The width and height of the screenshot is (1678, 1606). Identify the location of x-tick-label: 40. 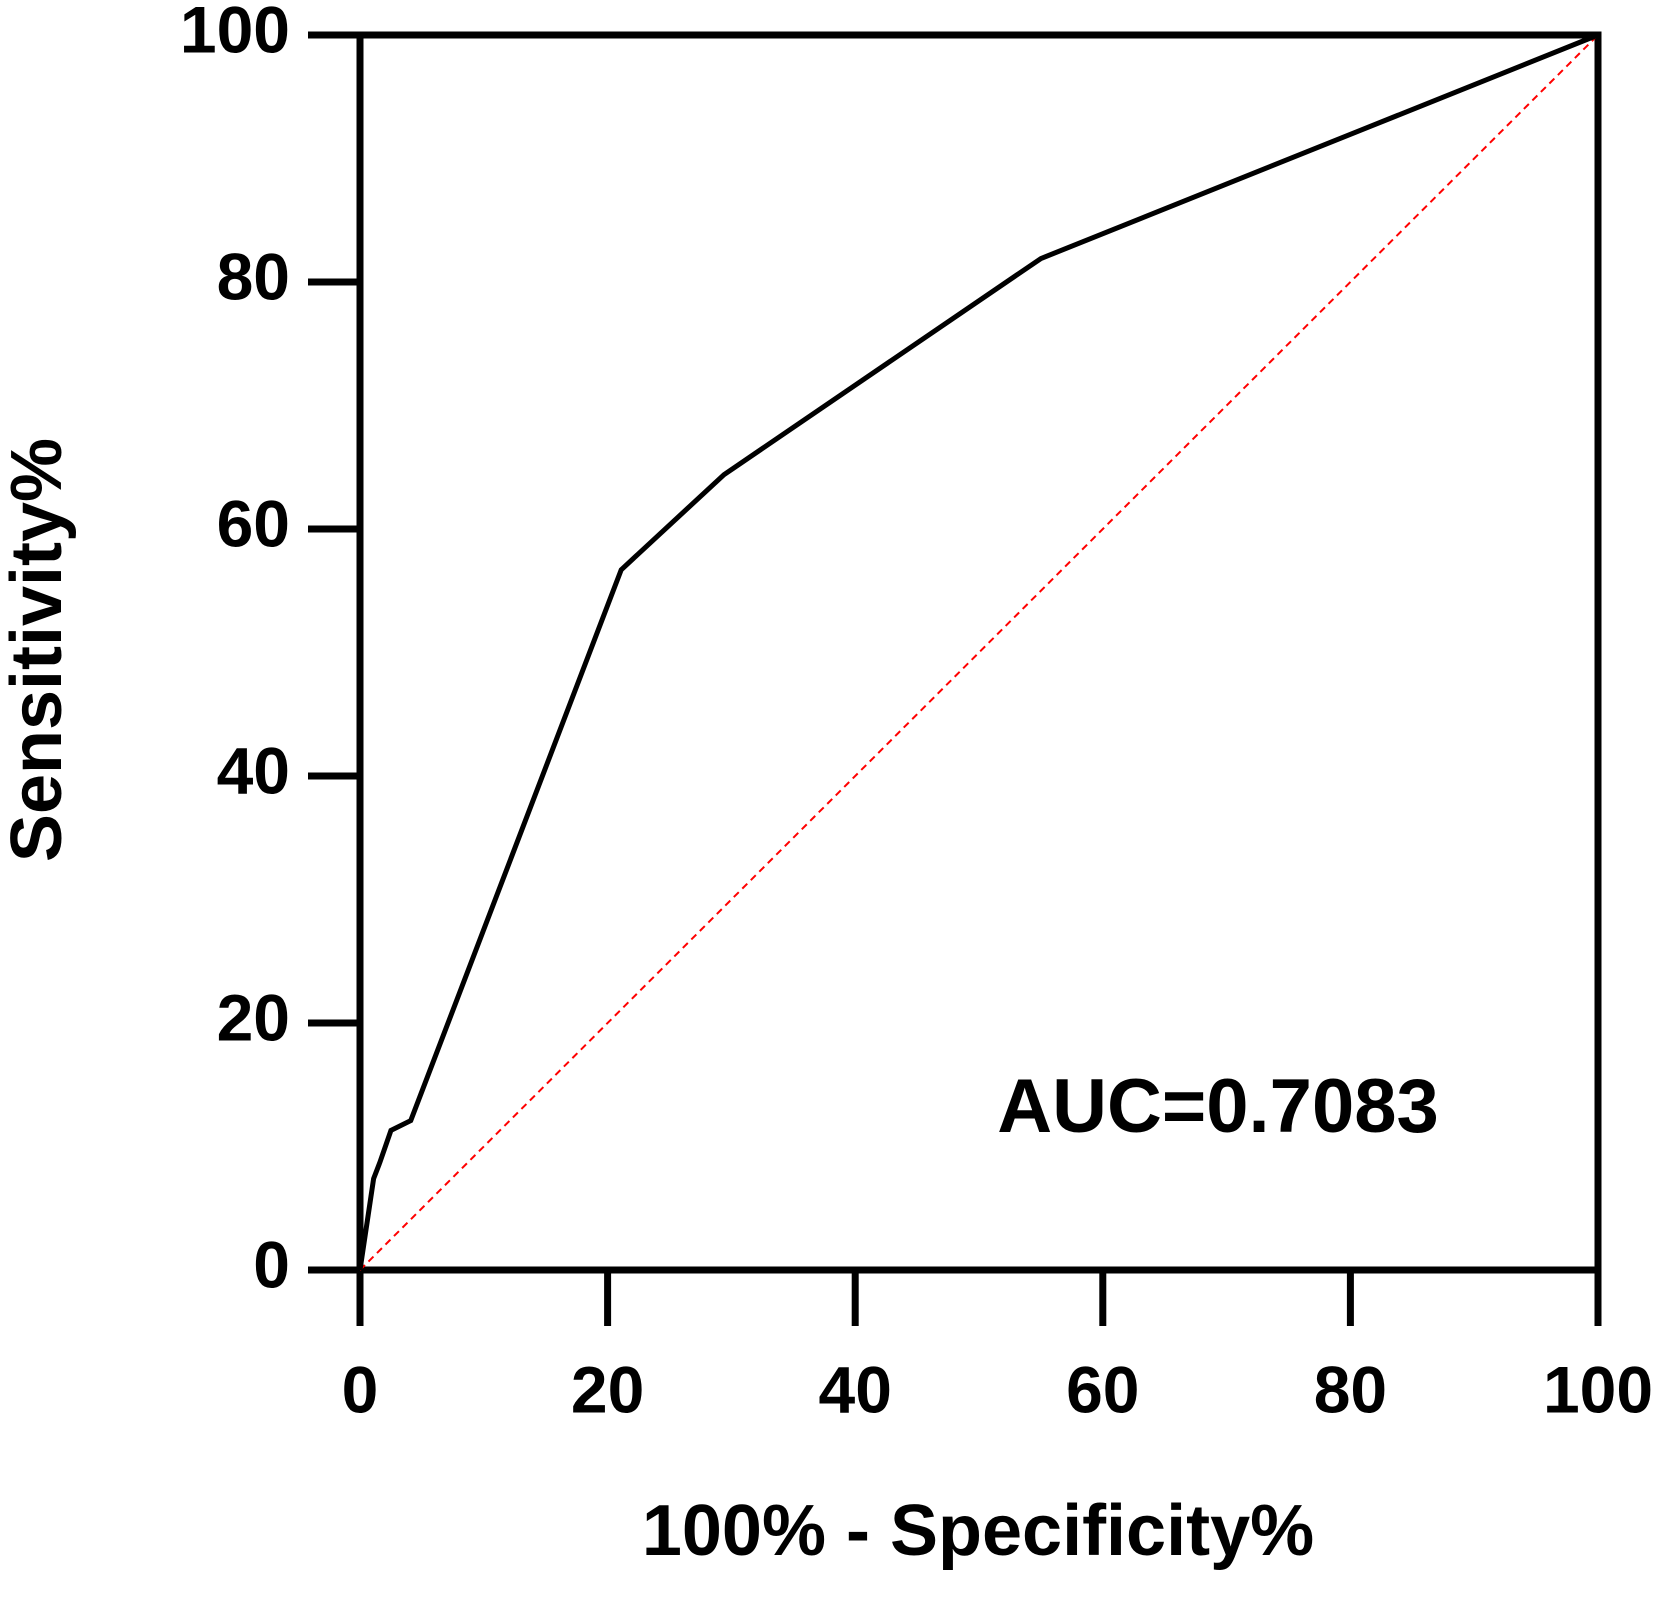
(854, 1389).